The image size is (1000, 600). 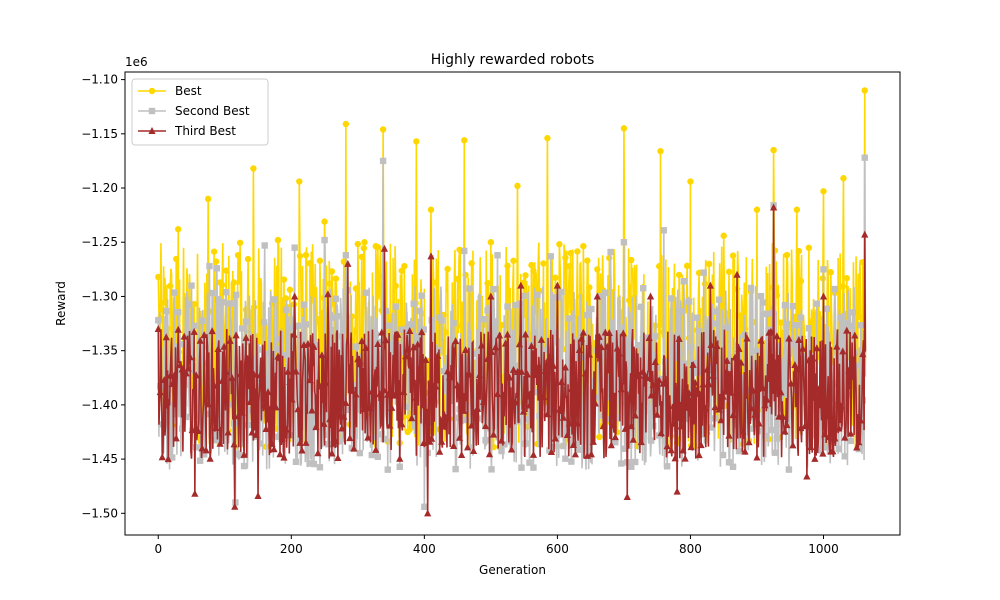 What do you see at coordinates (291, 549) in the screenshot?
I see `x-tick-label: 200` at bounding box center [291, 549].